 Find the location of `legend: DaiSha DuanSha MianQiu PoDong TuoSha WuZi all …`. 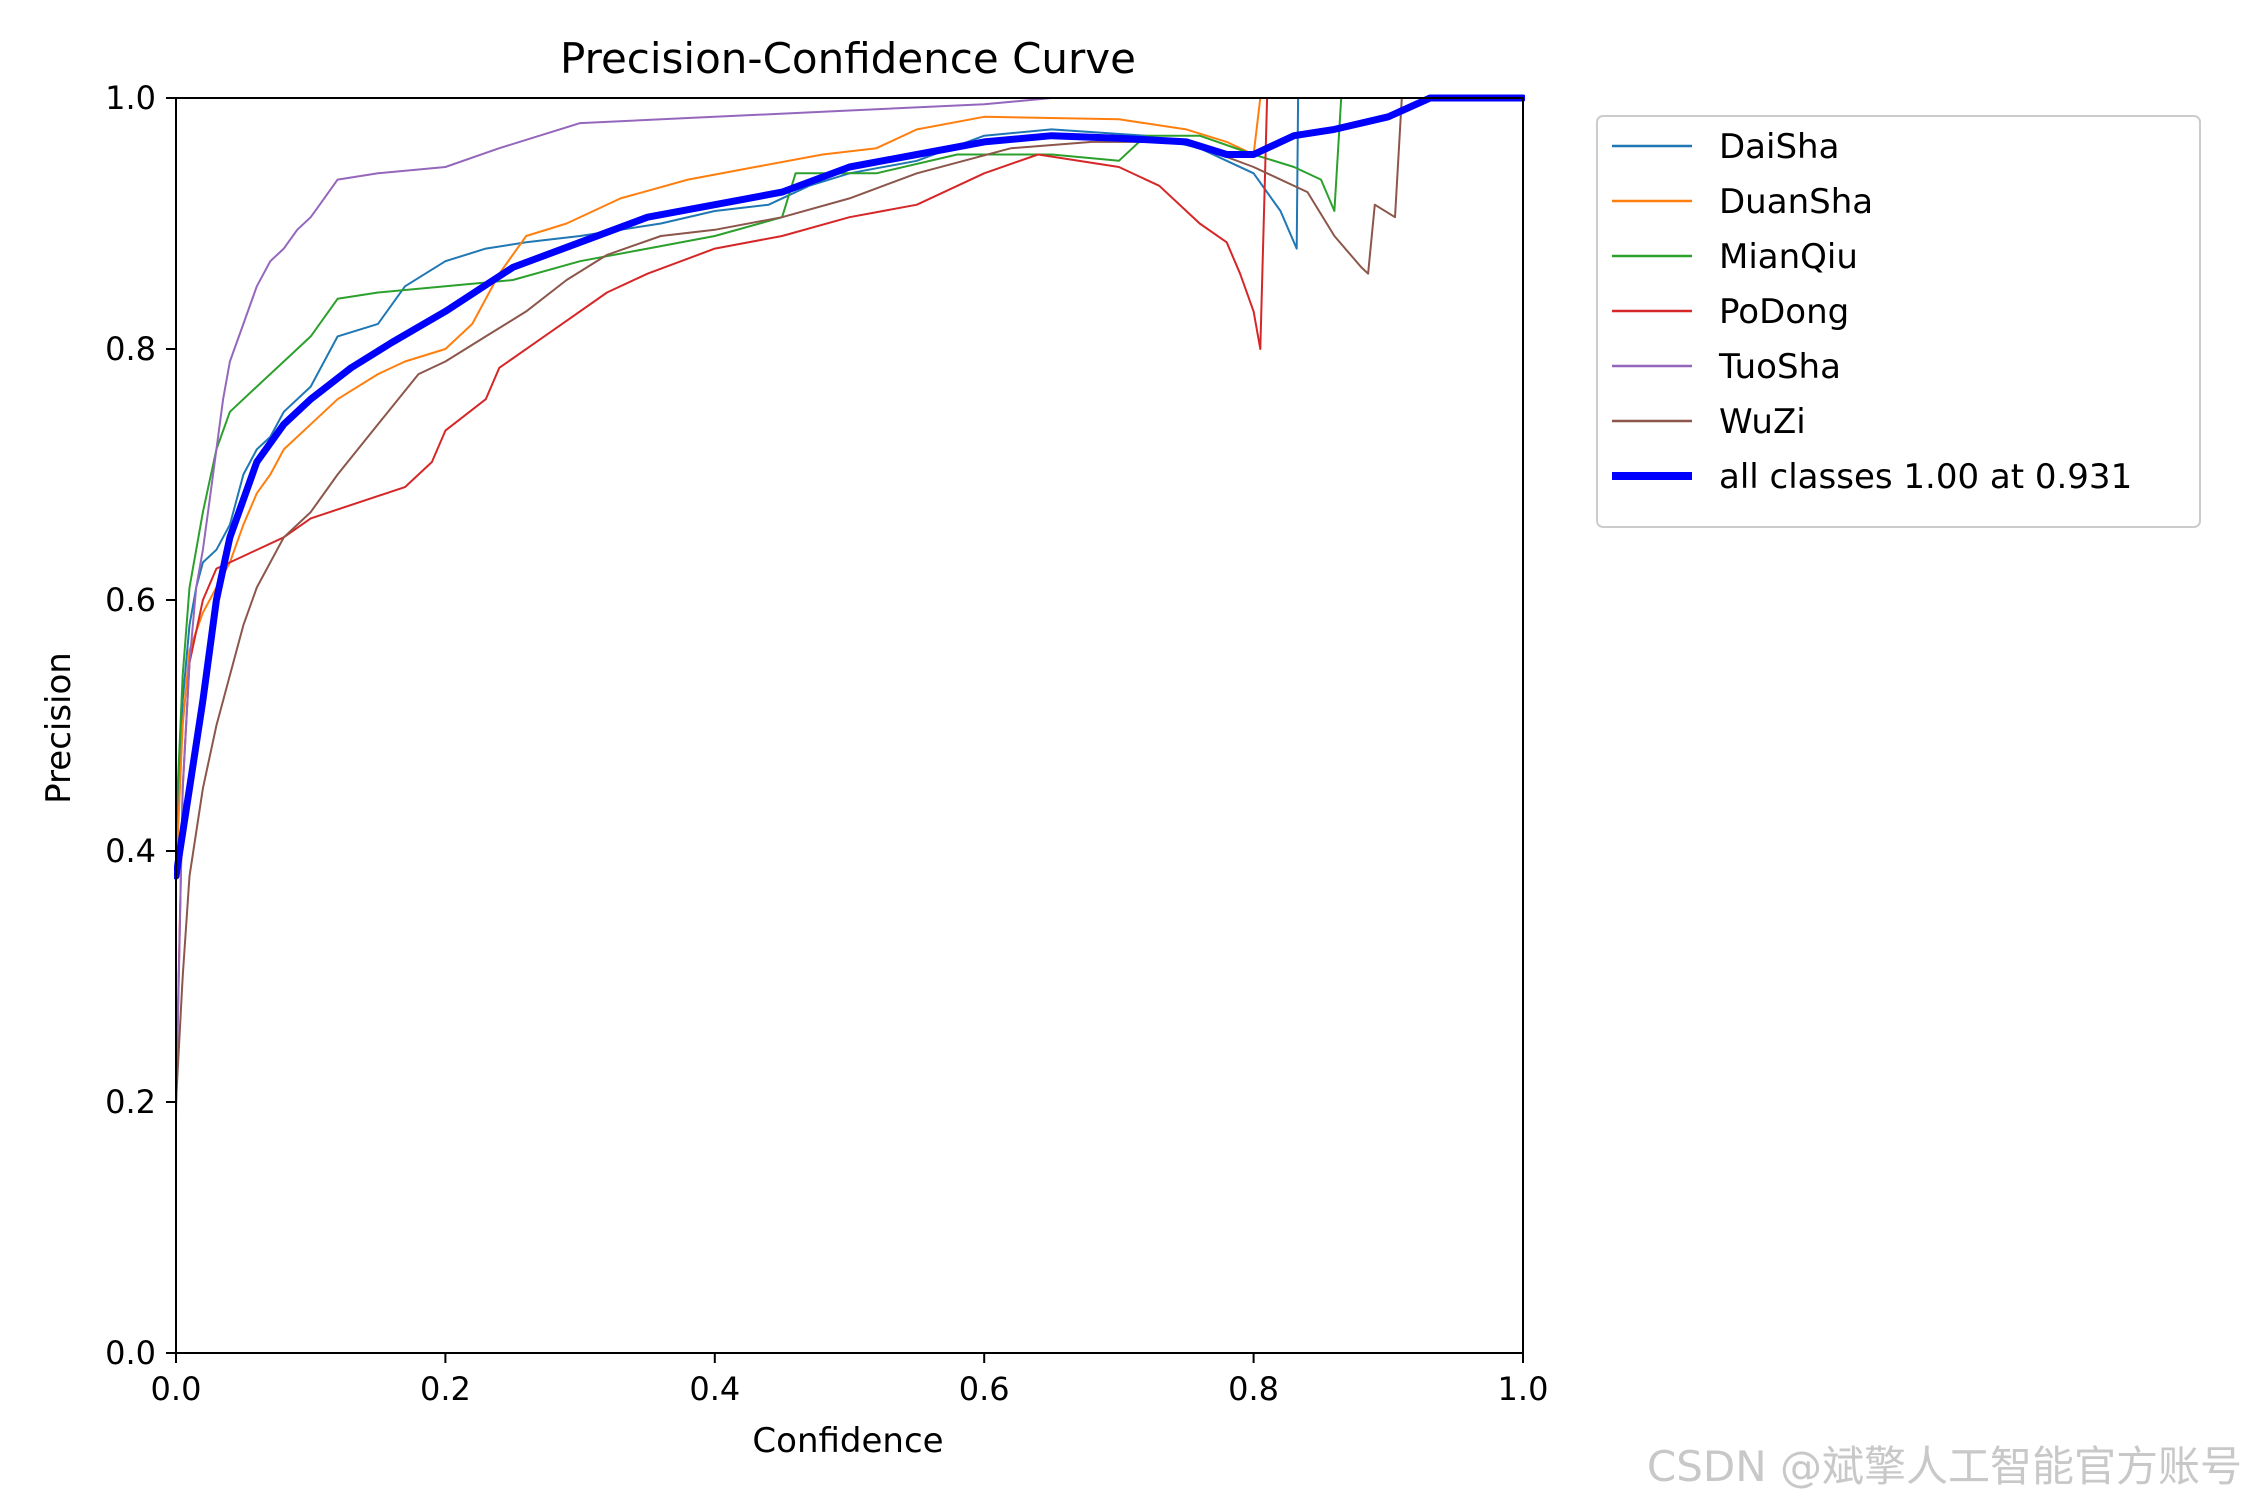

legend: DaiSha DuanSha MianQiu PoDong TuoSha WuZi all … is located at coordinates (1898, 321).